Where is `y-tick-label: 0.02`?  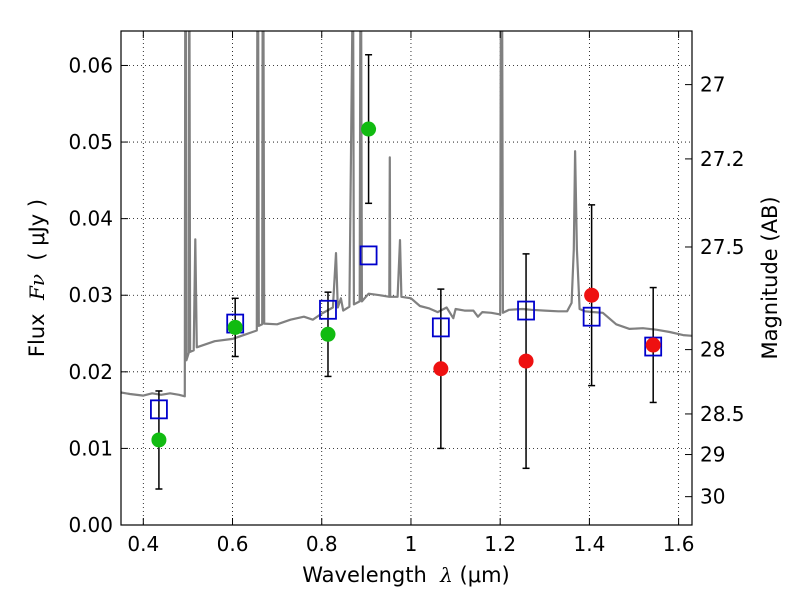
y-tick-label: 0.02 is located at coordinates (90, 372).